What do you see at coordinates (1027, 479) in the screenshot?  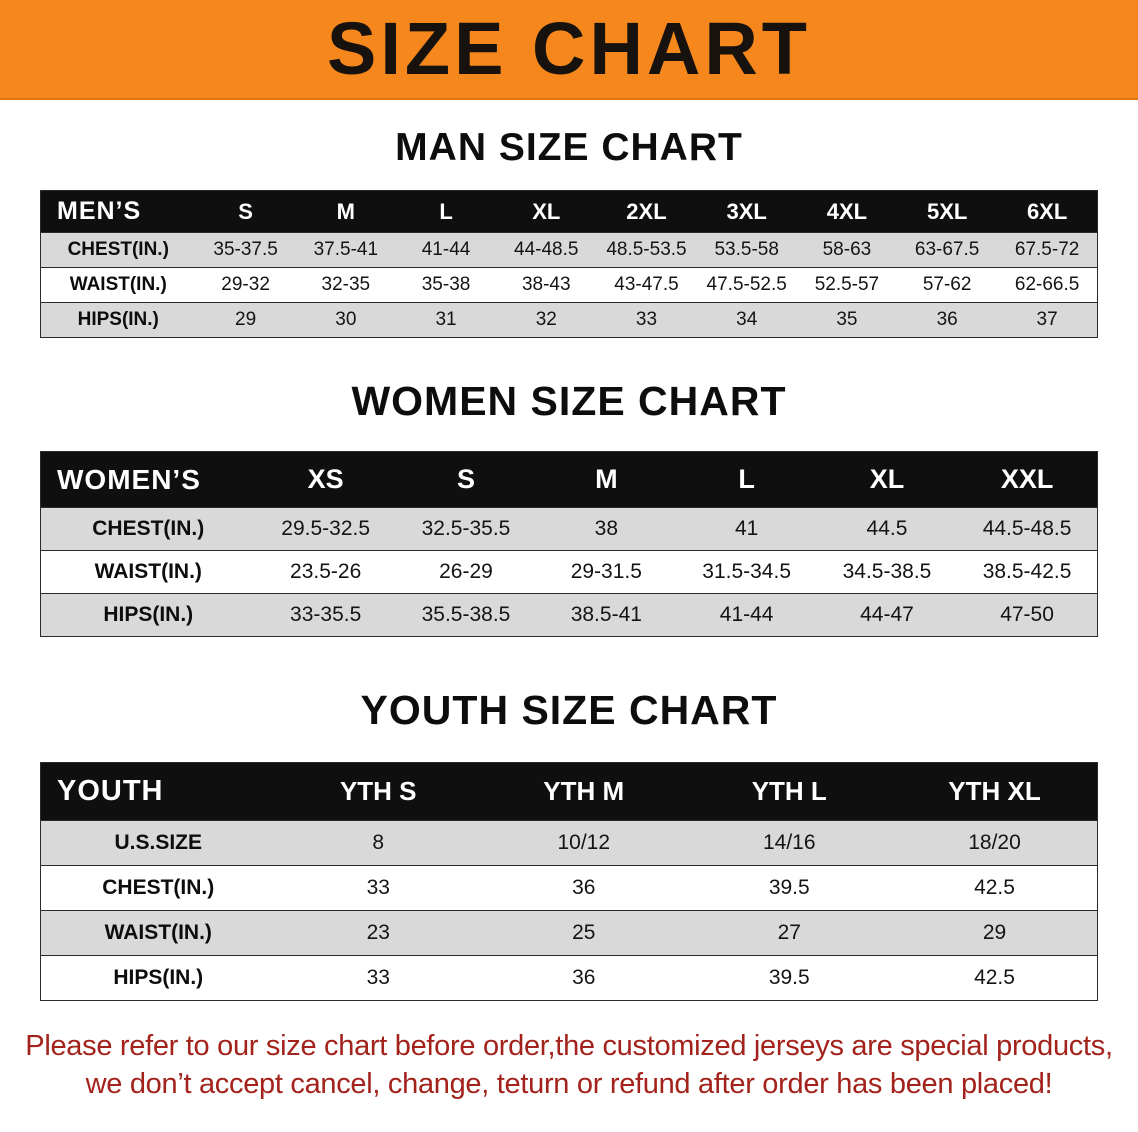 I see `size-header-cell: XXL` at bounding box center [1027, 479].